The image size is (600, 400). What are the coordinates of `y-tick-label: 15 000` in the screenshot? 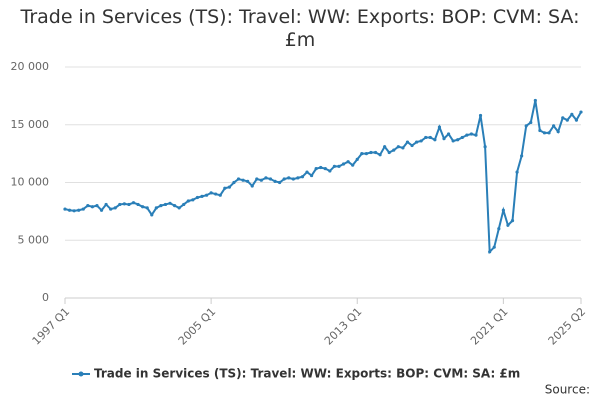 It's located at (30, 124).